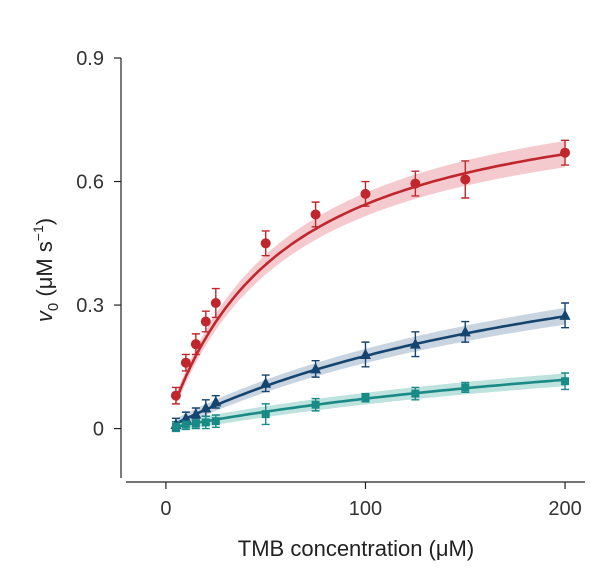 This screenshot has height=568, width=612. Describe the element at coordinates (564, 509) in the screenshot. I see `x-tick-label: 200` at that location.